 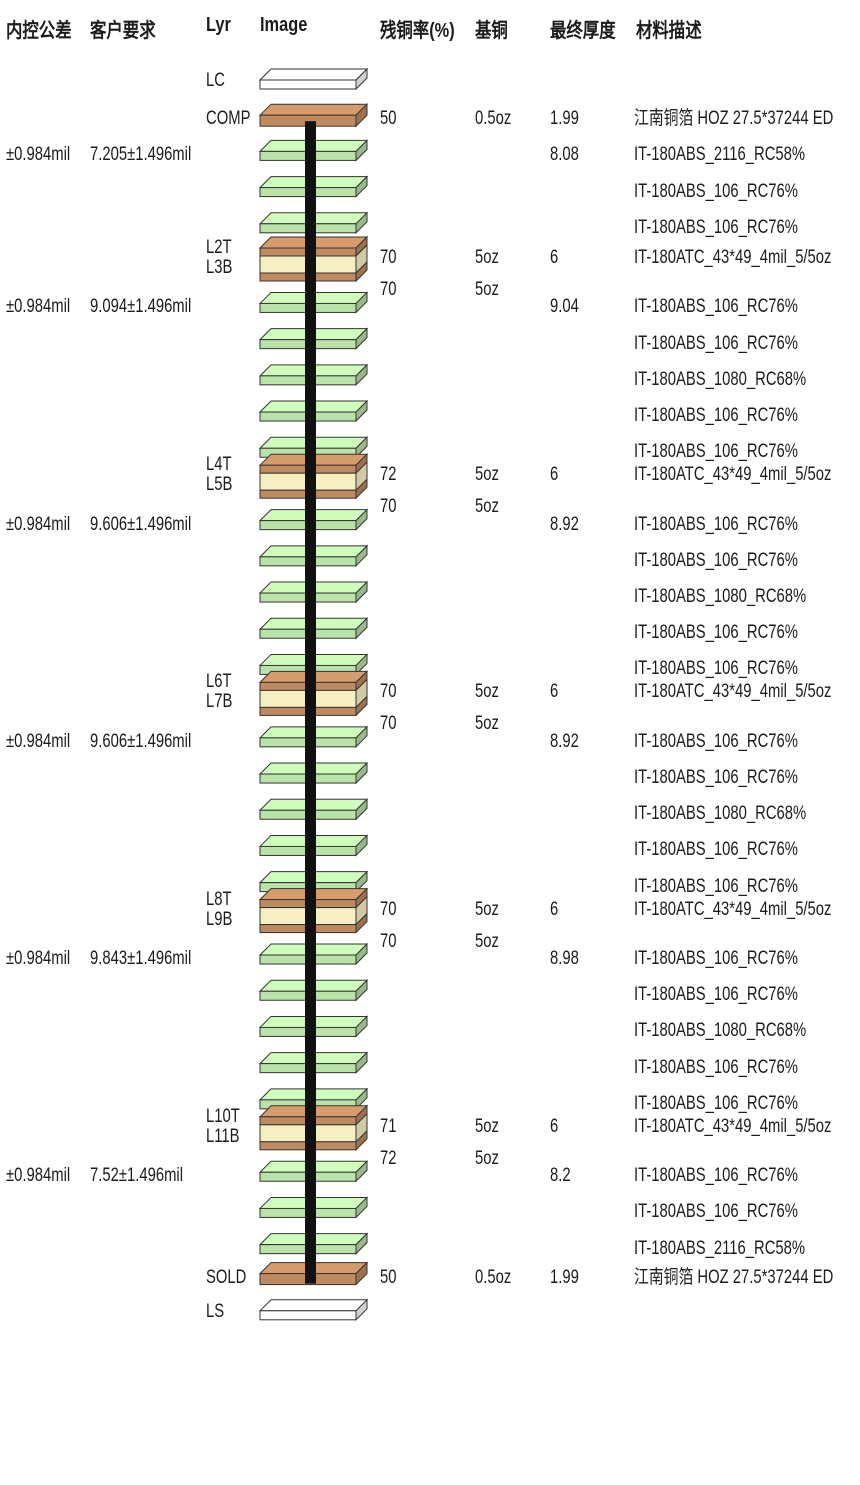 I want to click on customer-requirement: 9.606±1.496mil, so click(x=141, y=741).